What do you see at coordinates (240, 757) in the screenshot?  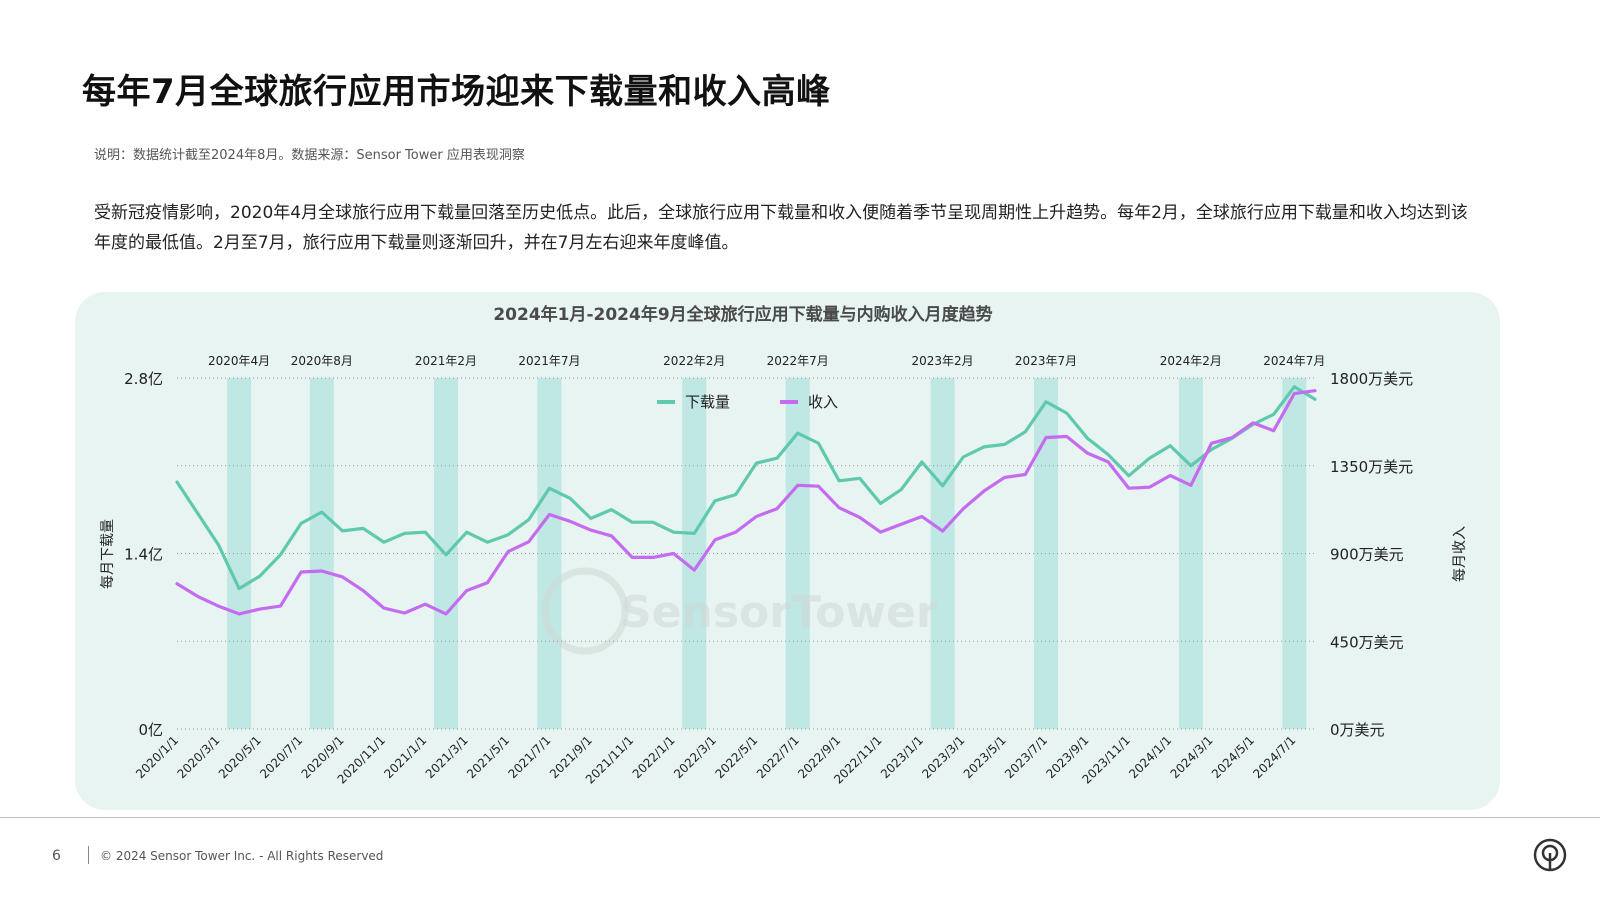 I see `x-tick-label: 2020/5/1` at bounding box center [240, 757].